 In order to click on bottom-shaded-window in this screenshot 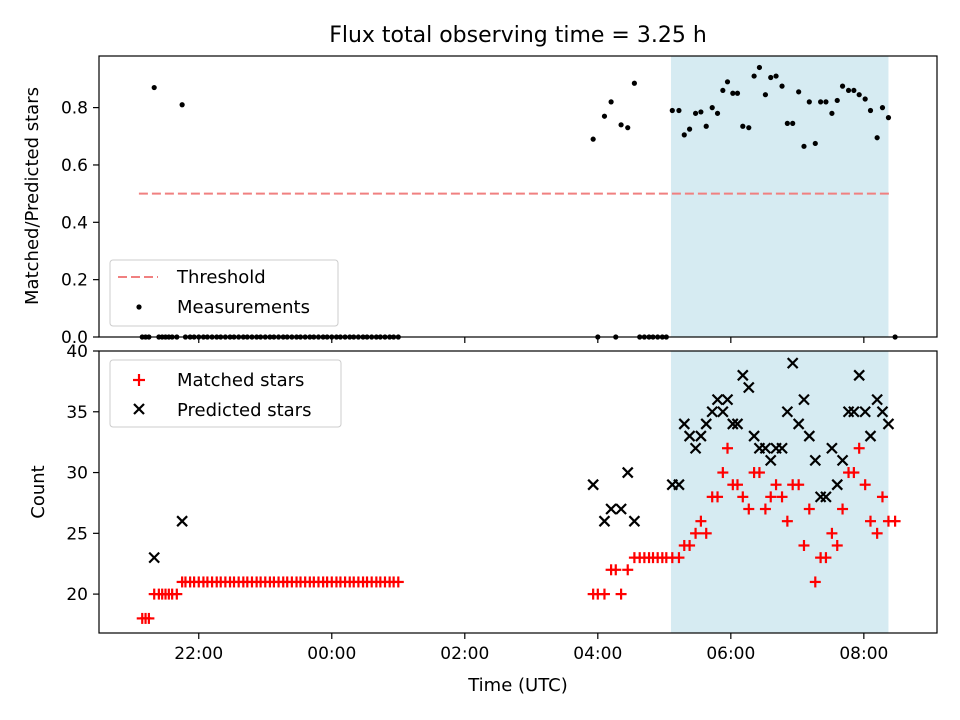, I will do `click(779, 492)`.